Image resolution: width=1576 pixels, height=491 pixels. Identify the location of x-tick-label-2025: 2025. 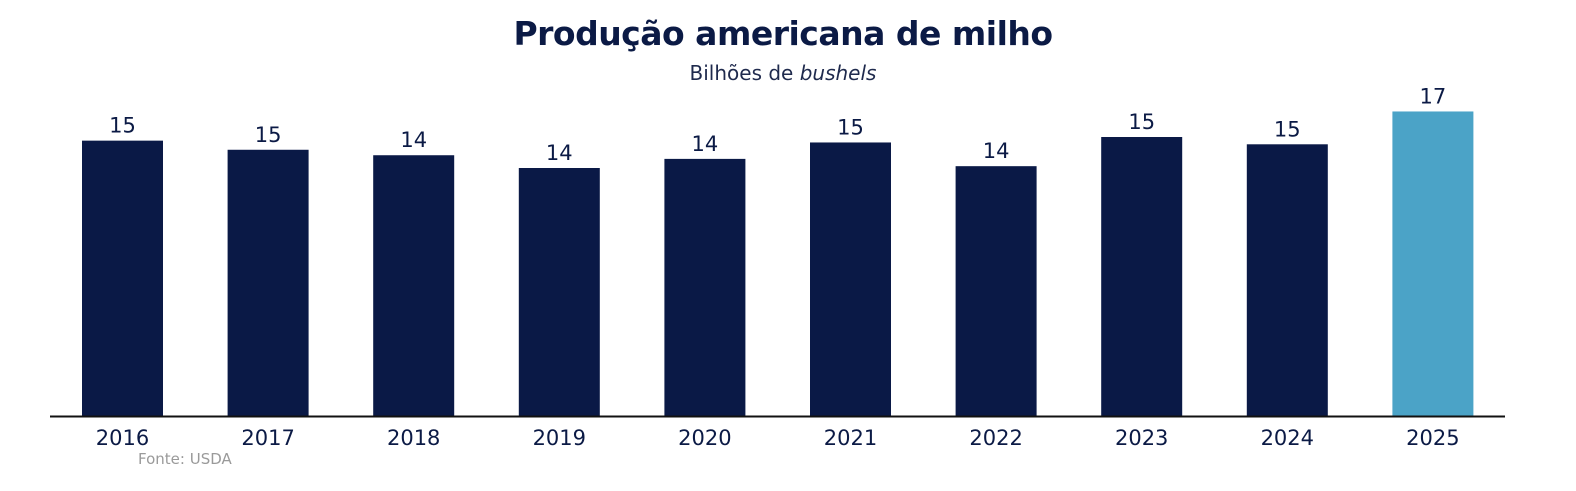
(1432, 438).